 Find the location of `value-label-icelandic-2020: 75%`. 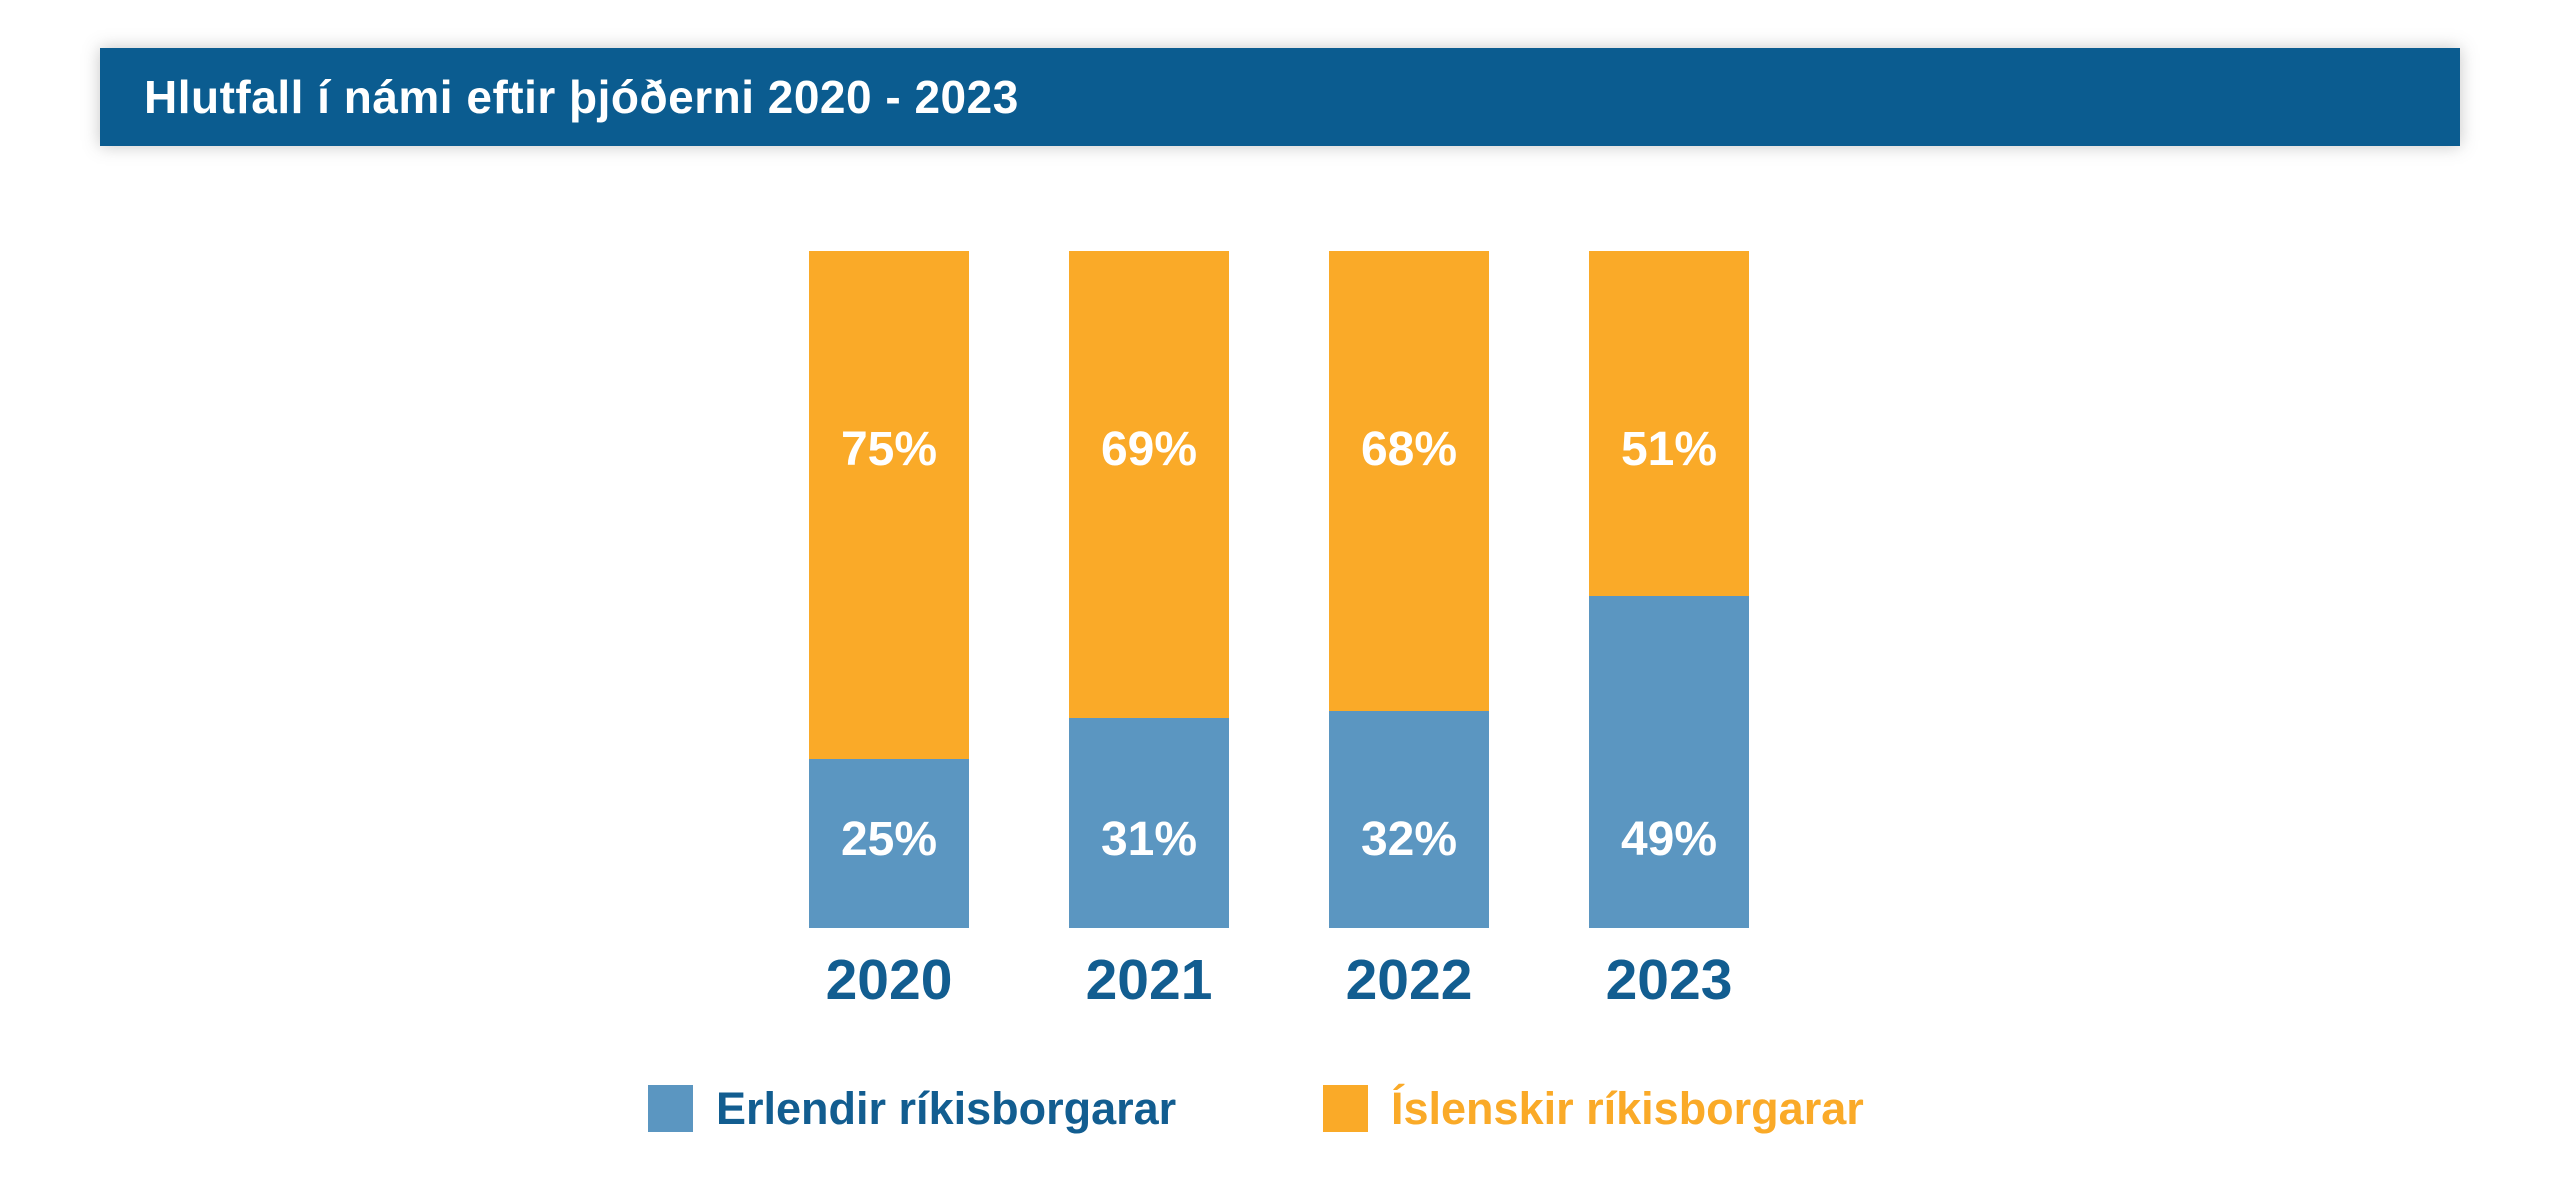

value-label-icelandic-2020: 75% is located at coordinates (889, 449).